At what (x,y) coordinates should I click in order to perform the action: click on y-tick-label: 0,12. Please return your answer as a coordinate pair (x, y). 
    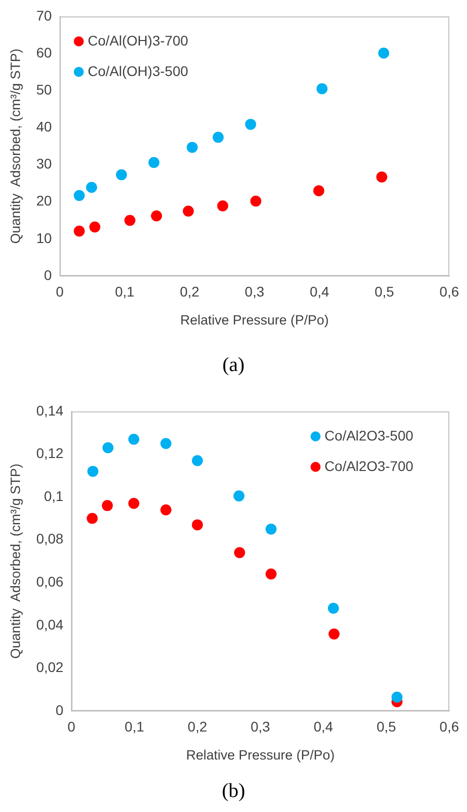
    Looking at the image, I should click on (50, 453).